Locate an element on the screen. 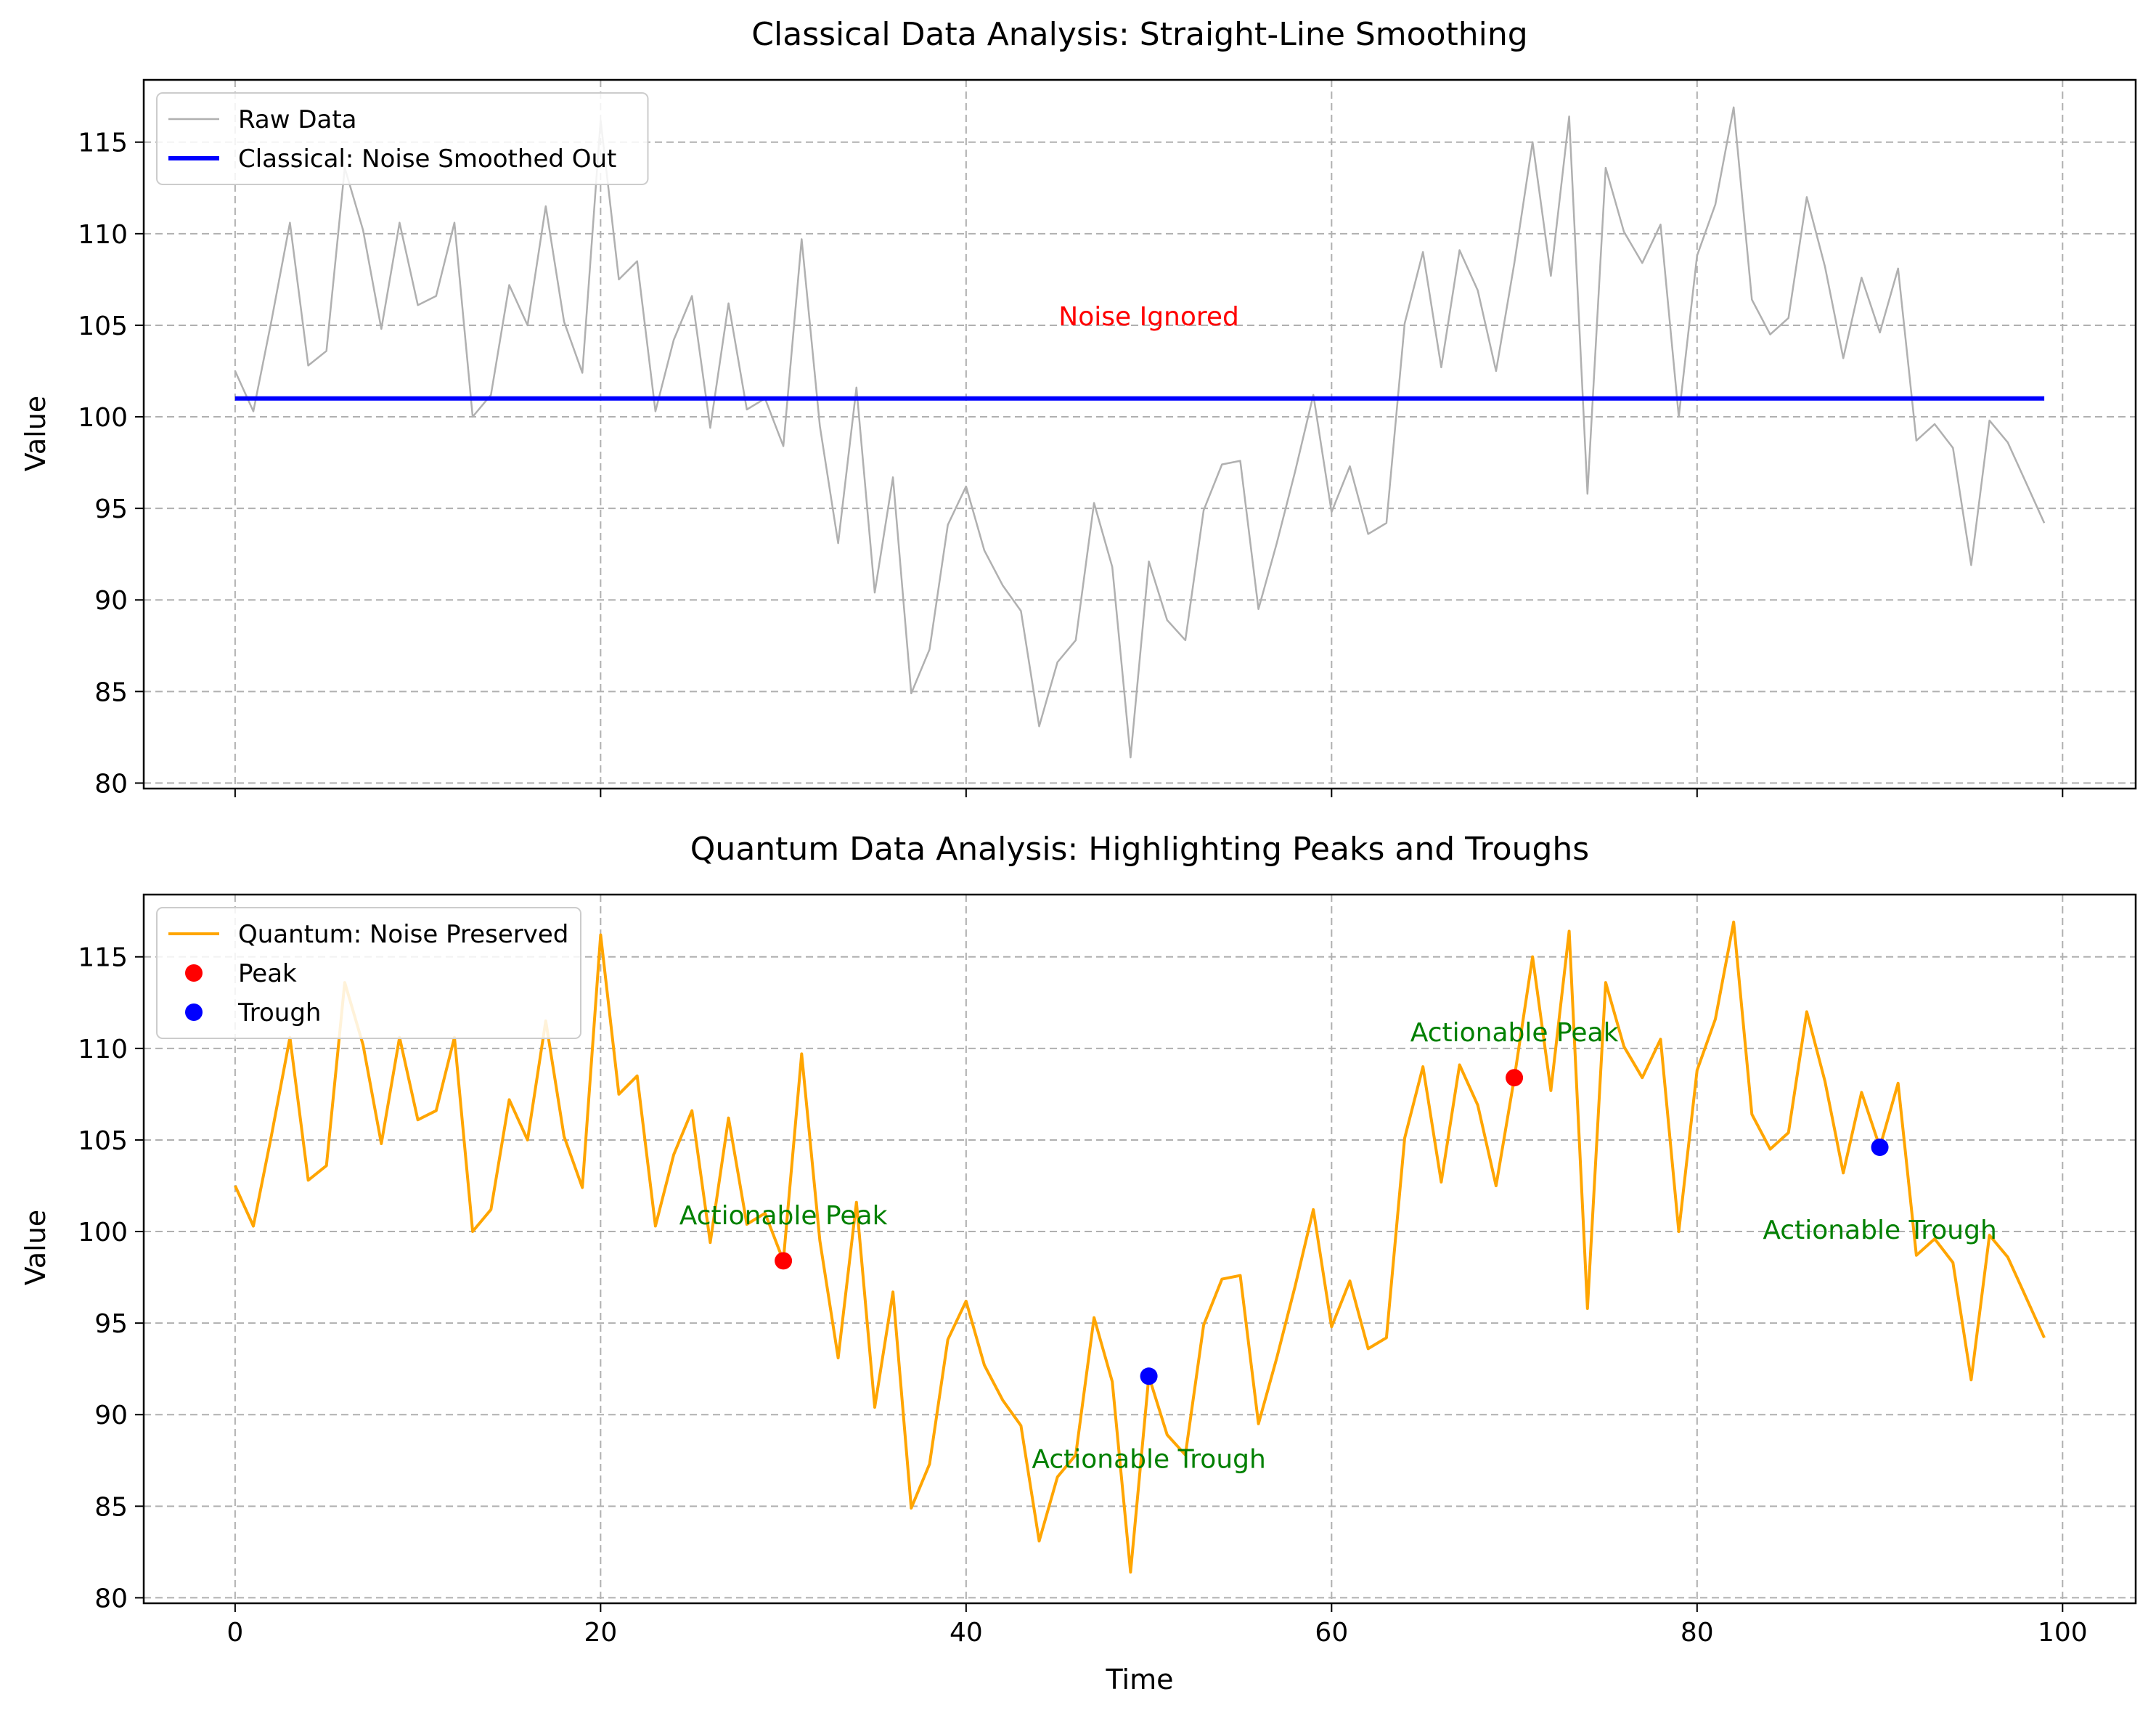  x-tick-label: 100 is located at coordinates (2063, 1633).